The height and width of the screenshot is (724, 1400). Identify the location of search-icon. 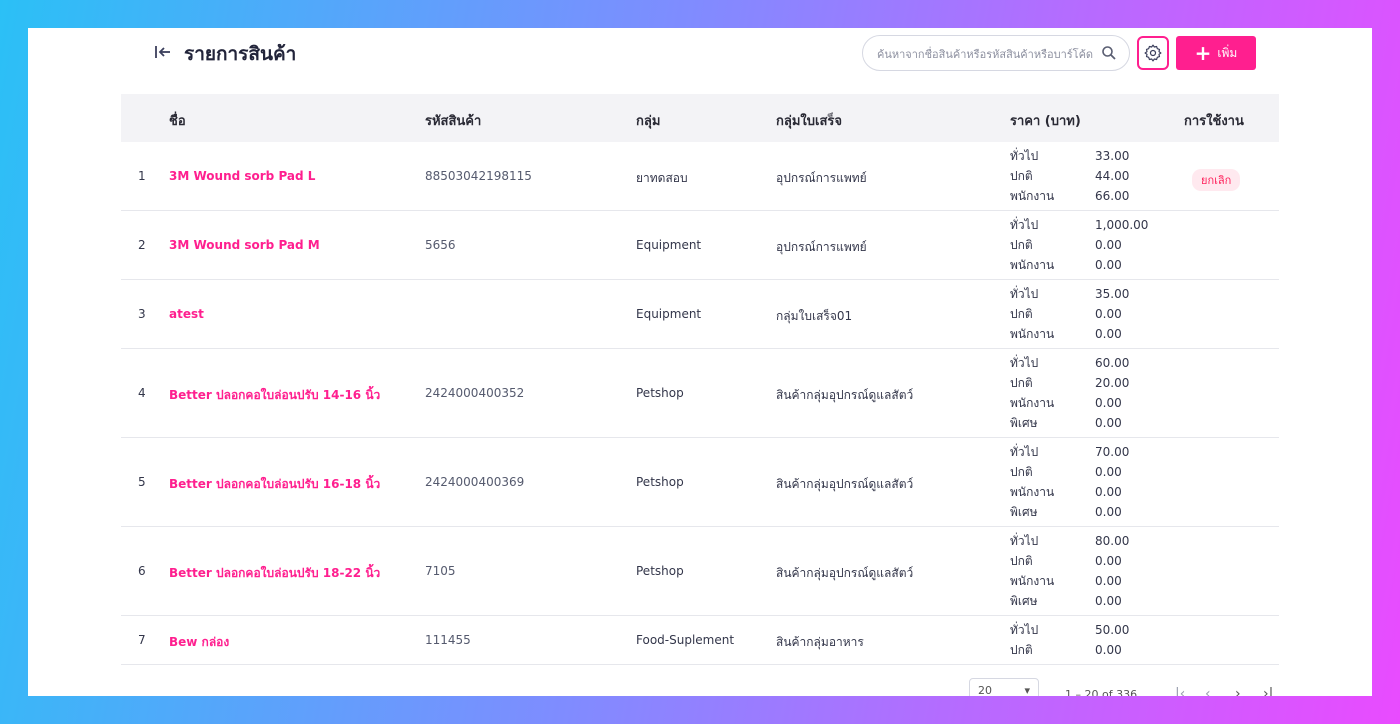
(1109, 53).